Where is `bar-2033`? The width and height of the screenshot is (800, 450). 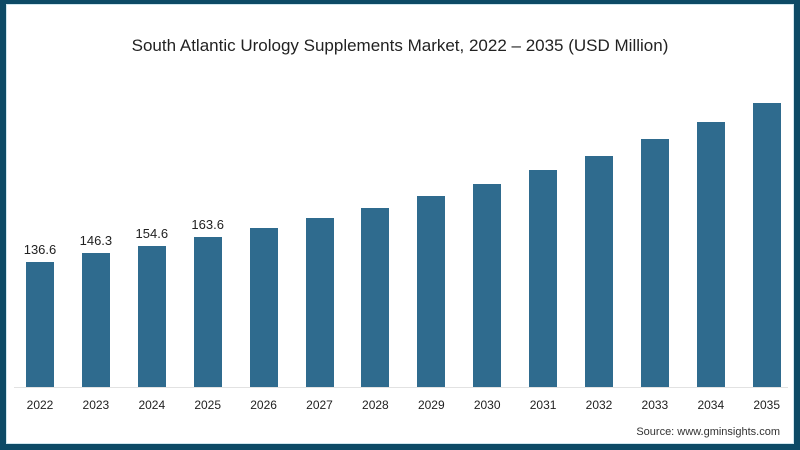 bar-2033 is located at coordinates (654, 263).